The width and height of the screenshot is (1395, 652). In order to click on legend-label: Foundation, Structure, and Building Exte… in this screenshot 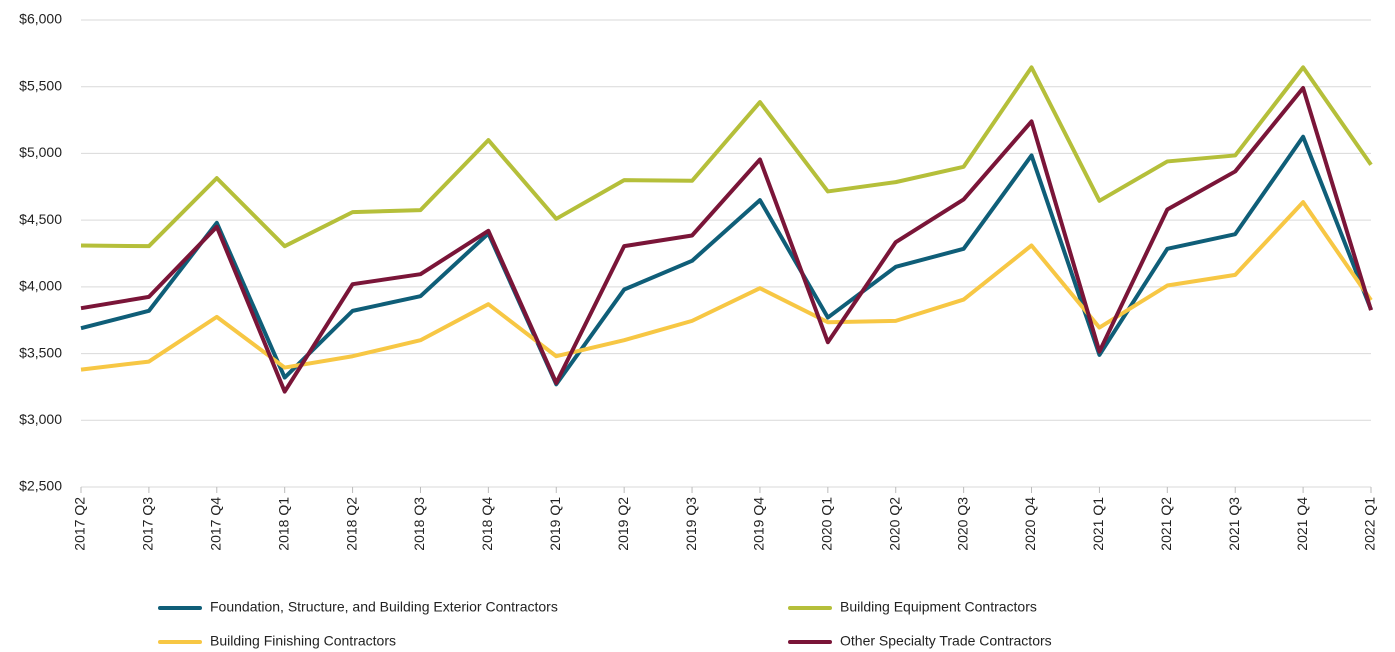, I will do `click(384, 607)`.